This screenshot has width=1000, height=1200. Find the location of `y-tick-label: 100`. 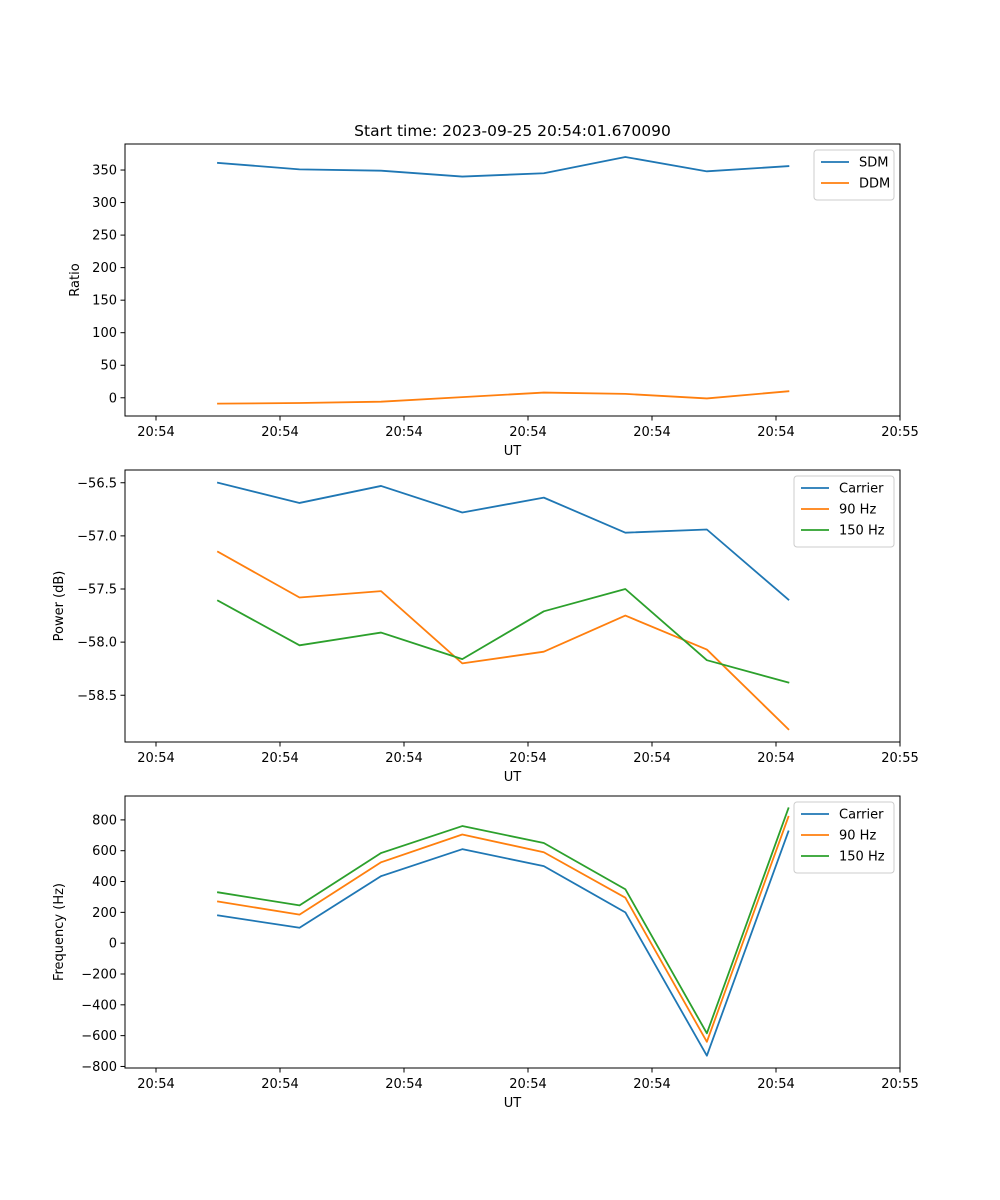

y-tick-label: 100 is located at coordinates (104, 333).